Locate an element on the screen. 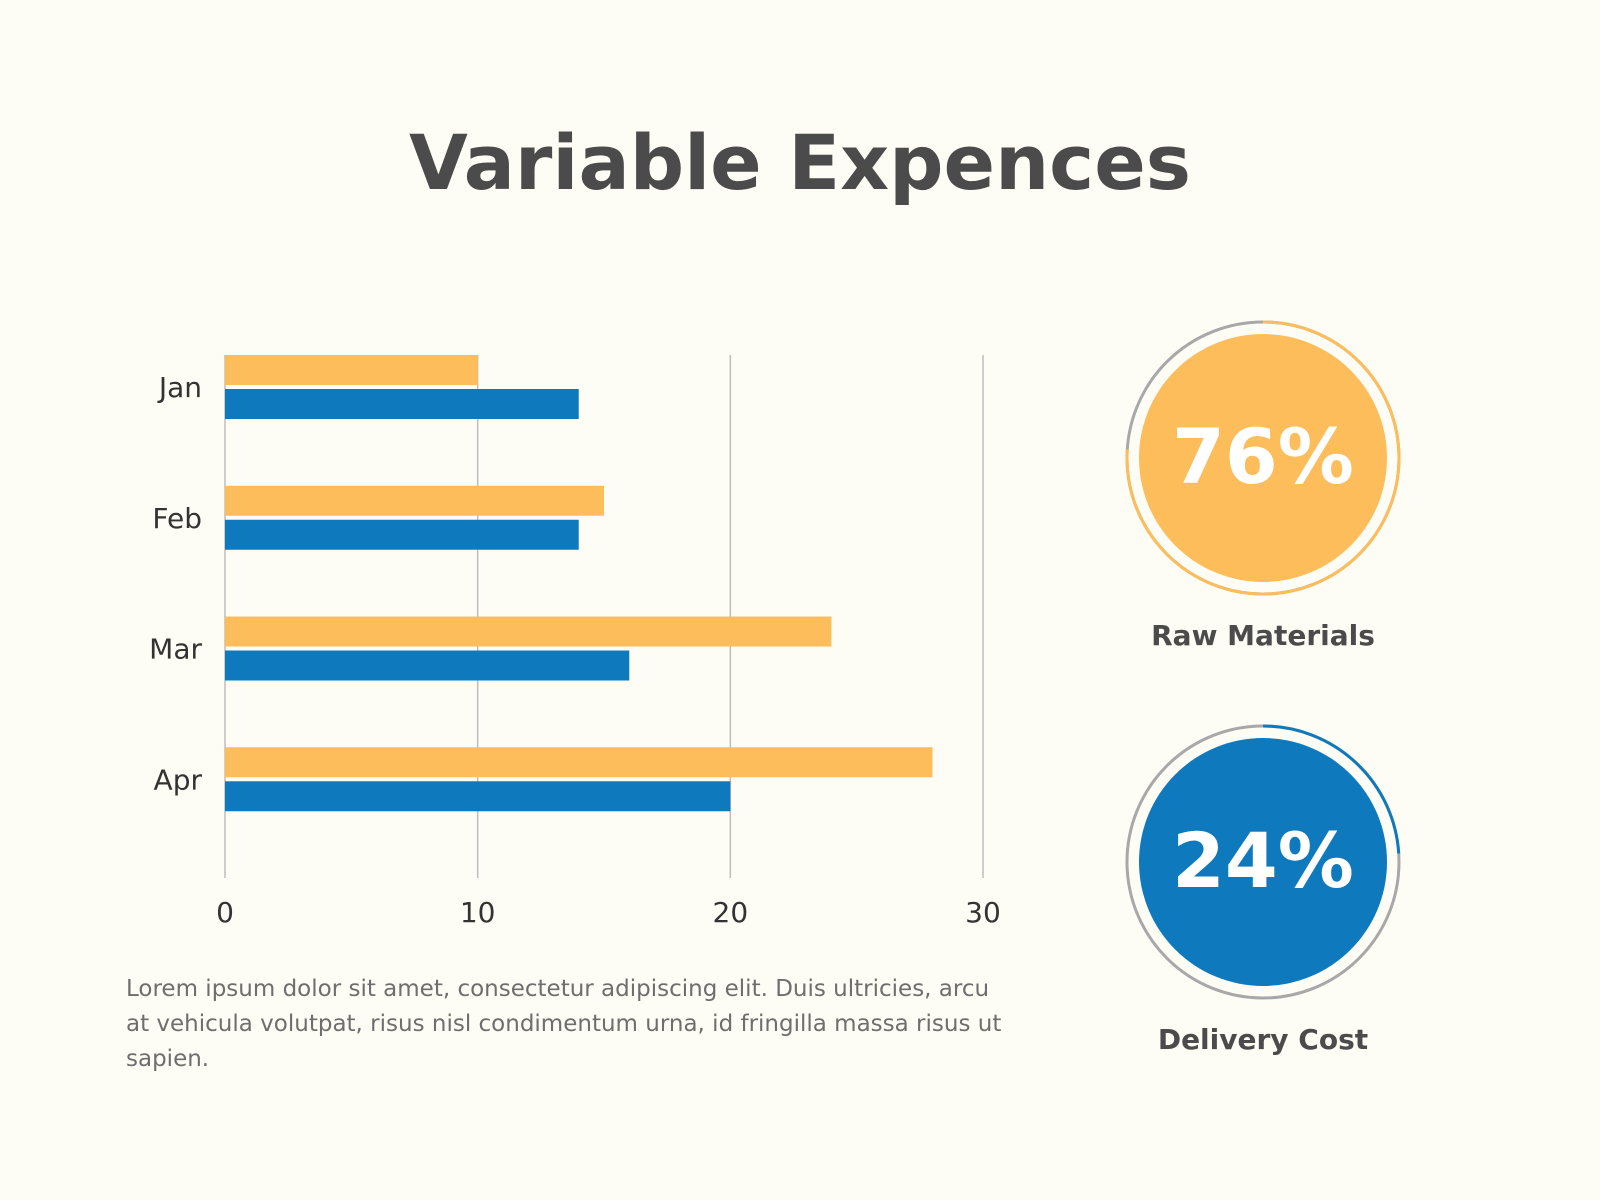 Image resolution: width=1600 pixels, height=1200 pixels. x-tick-label: 10 is located at coordinates (478, 912).